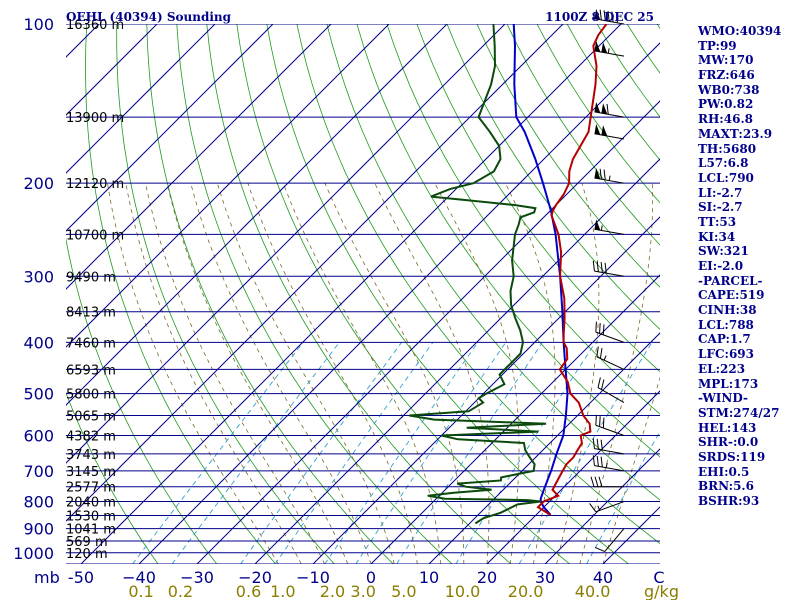  Describe the element at coordinates (33, 553) in the screenshot. I see `pressure-tick-label: 1000` at that location.